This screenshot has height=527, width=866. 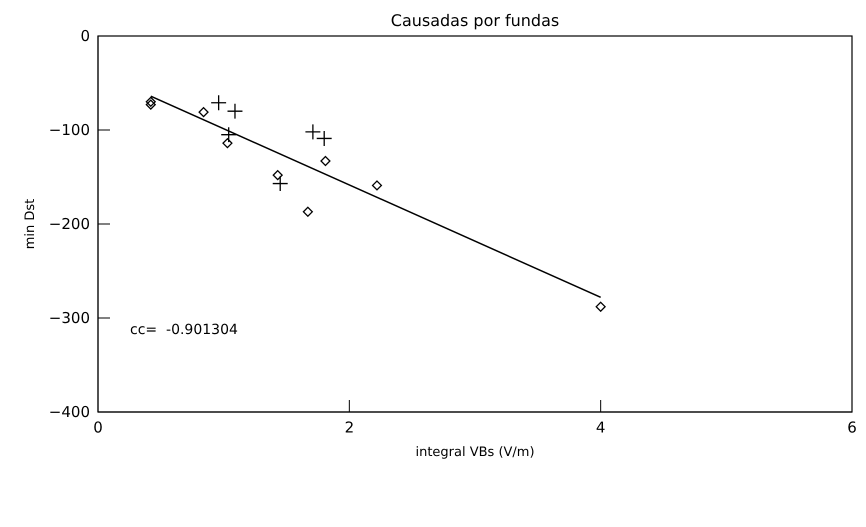 I want to click on y-tick-label: −300, so click(x=69, y=317).